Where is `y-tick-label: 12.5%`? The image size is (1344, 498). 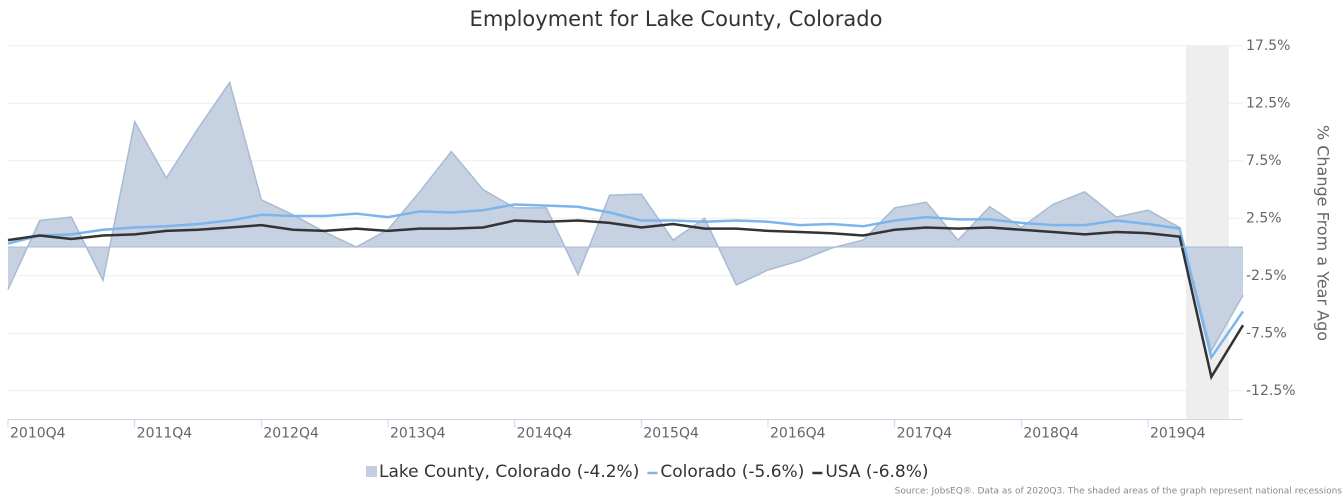 y-tick-label: 12.5% is located at coordinates (1268, 103).